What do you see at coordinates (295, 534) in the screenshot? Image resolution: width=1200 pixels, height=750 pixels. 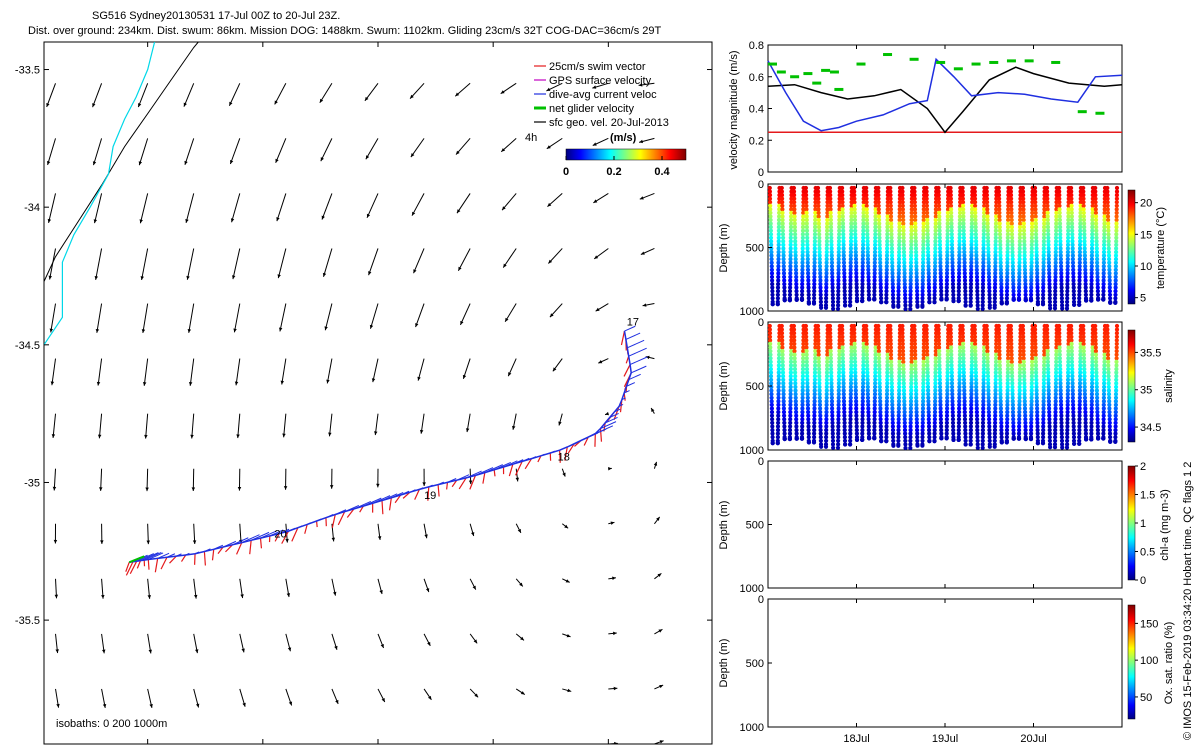 I see `swim-vector` at bounding box center [295, 534].